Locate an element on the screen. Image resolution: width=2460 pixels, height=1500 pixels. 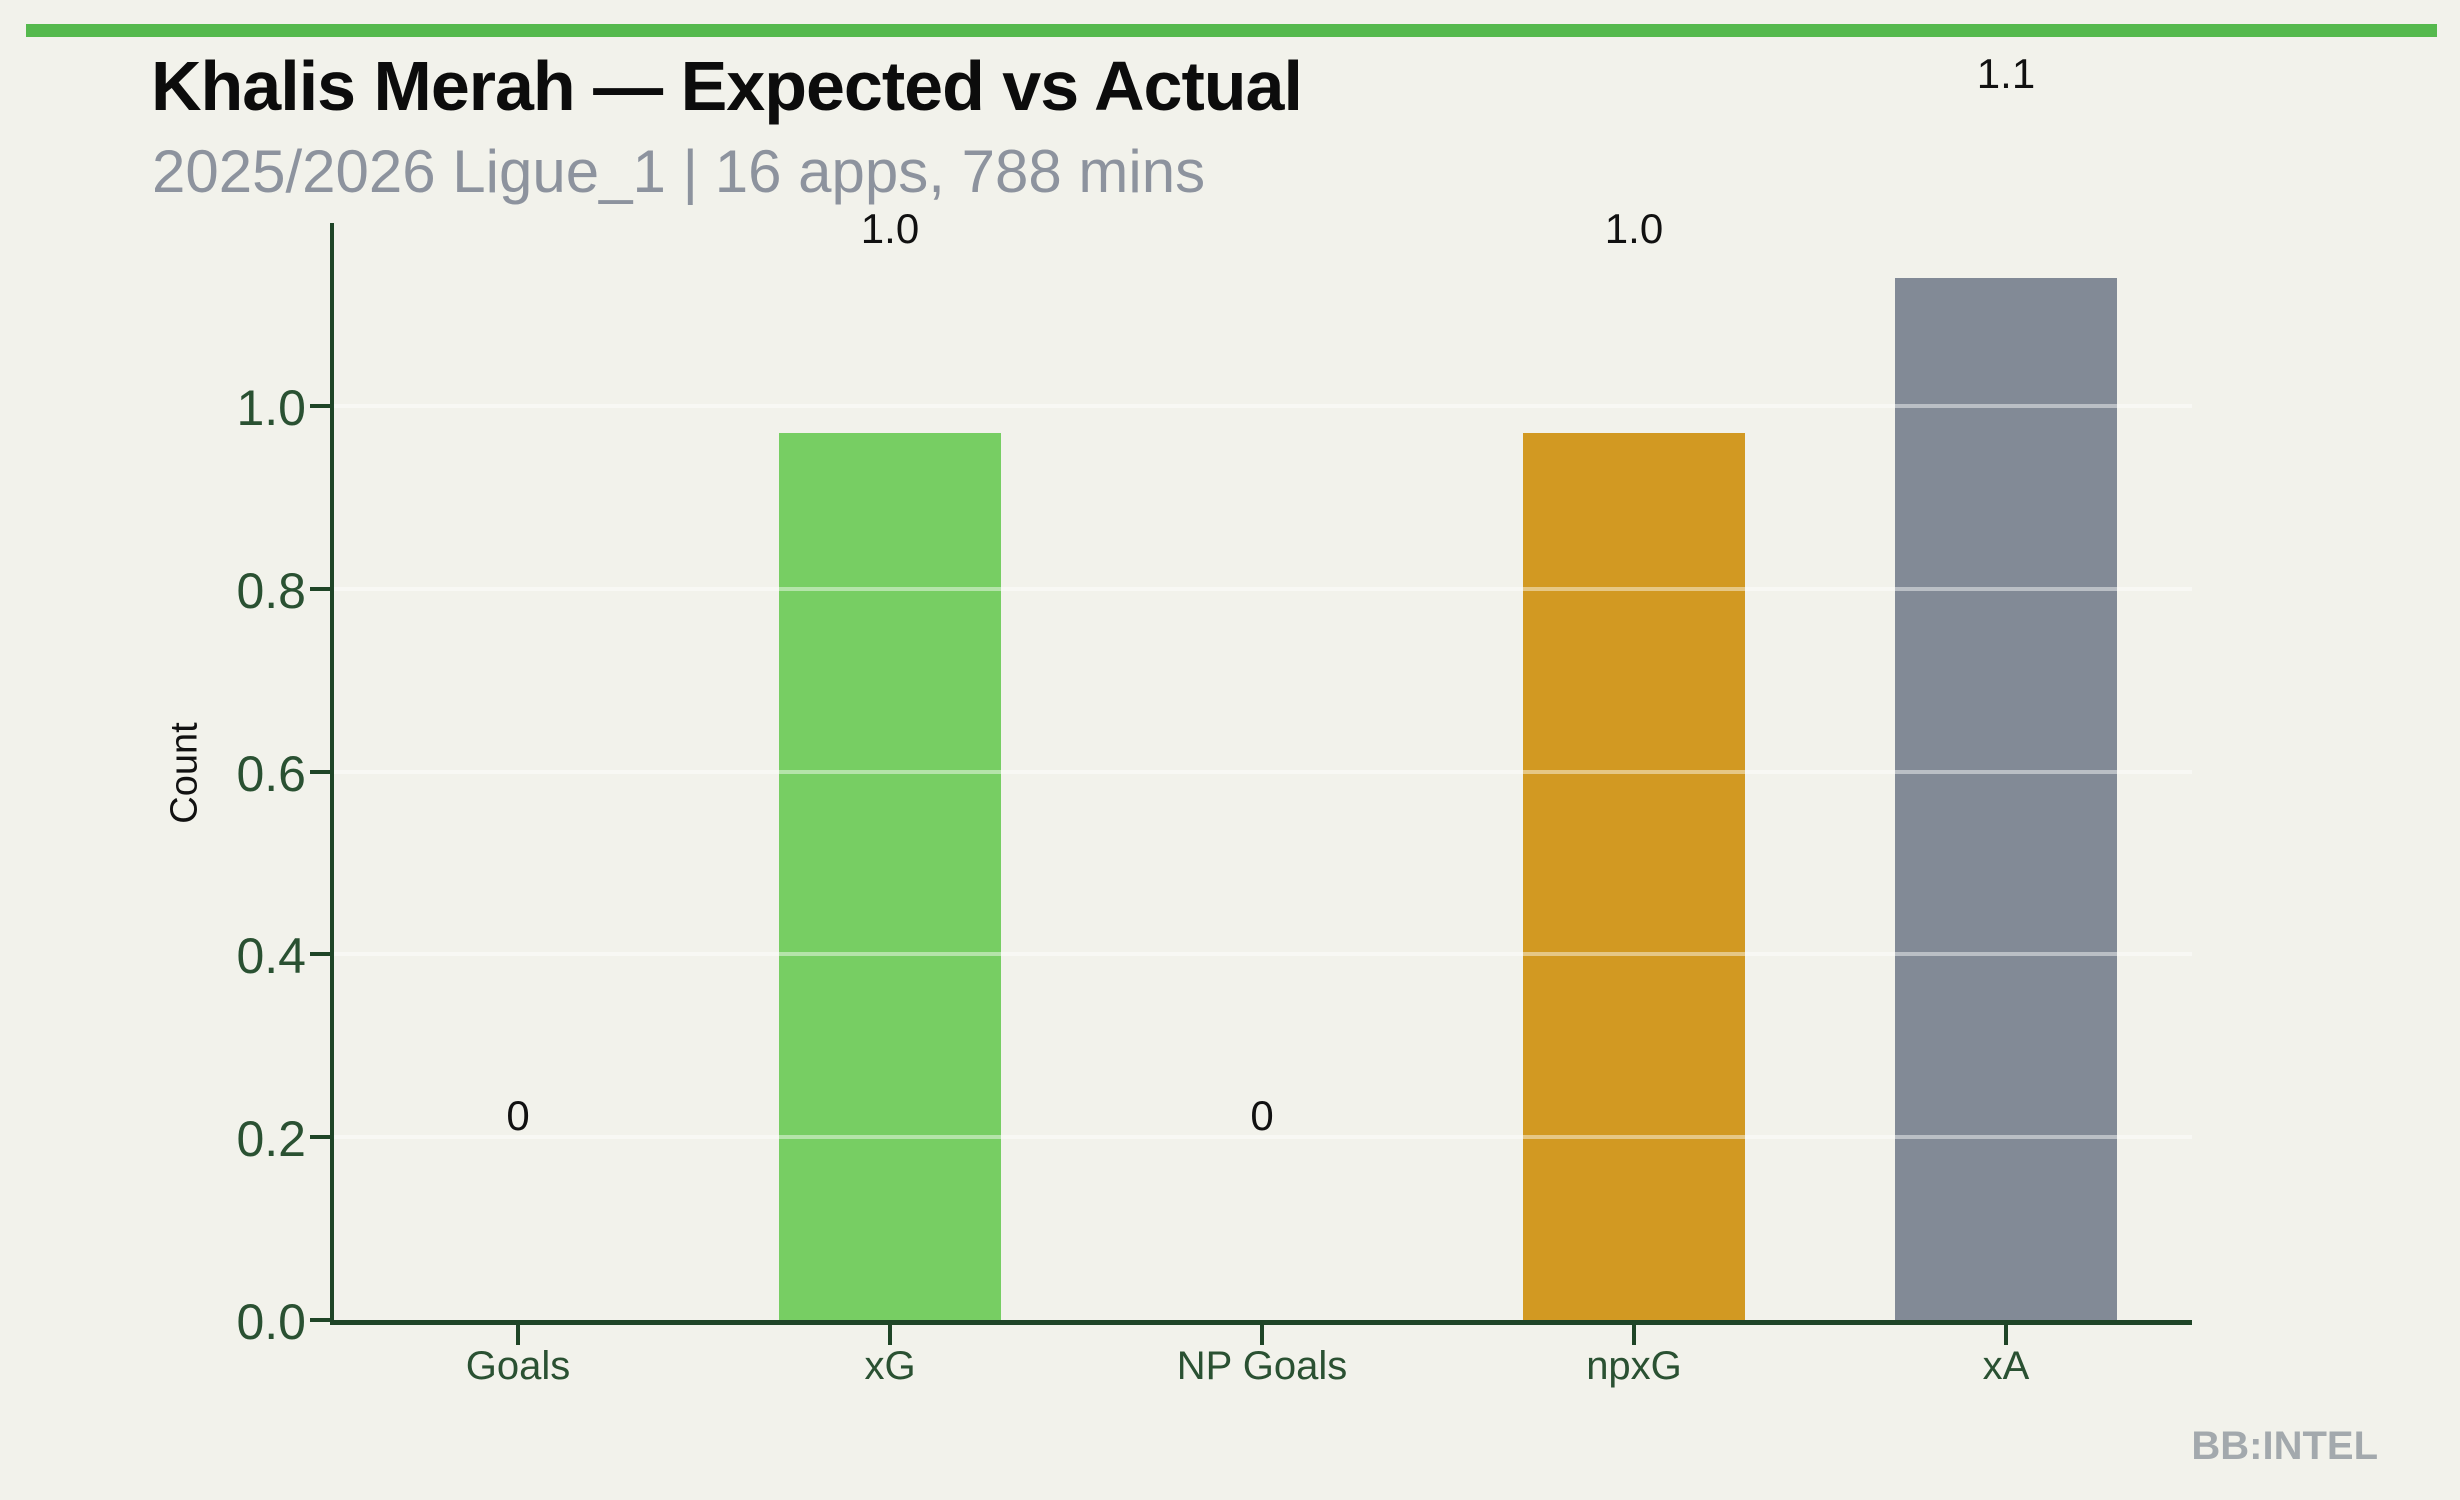
y-tick-label: 0.0 is located at coordinates (271, 1322).